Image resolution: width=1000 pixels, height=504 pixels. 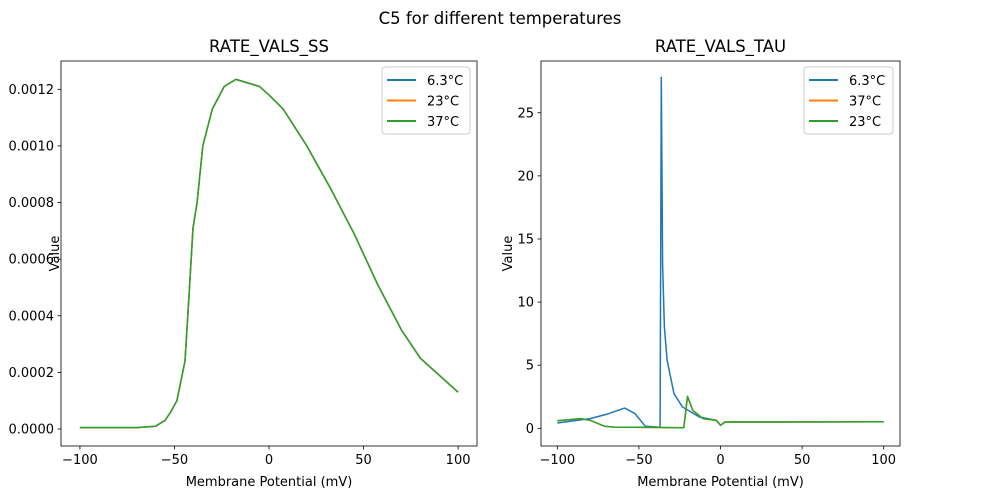 I want to click on y-tick-label: 0.0008, so click(x=32, y=203).